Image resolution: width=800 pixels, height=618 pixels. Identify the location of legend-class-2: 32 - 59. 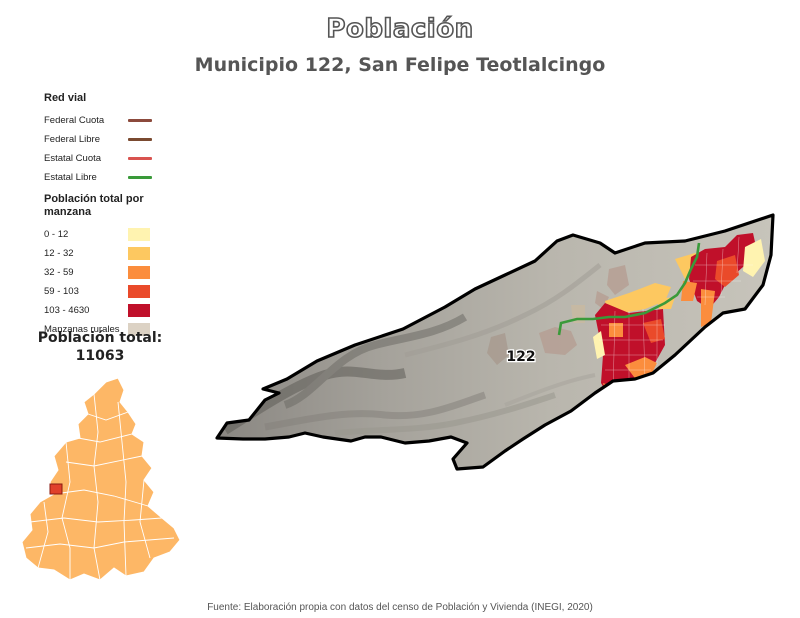
(109, 272).